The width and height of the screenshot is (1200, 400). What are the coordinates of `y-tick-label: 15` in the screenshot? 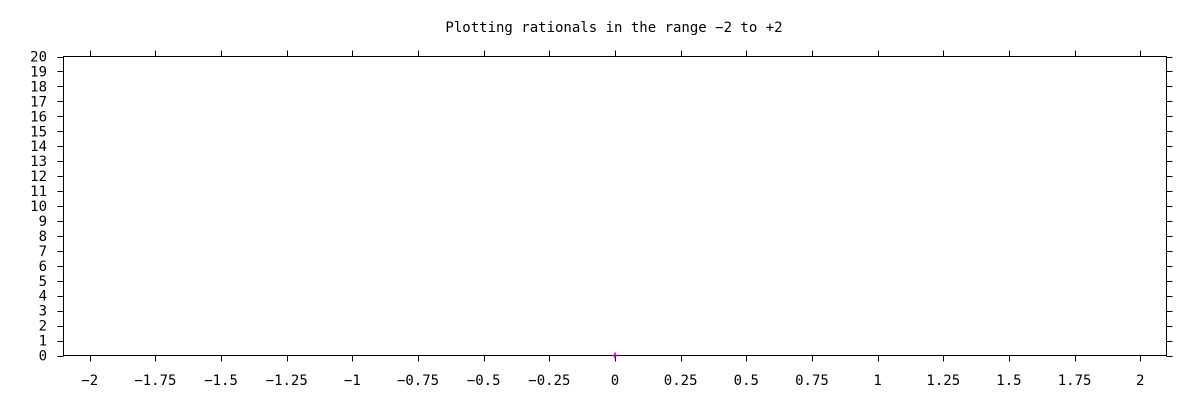 It's located at (38, 132).